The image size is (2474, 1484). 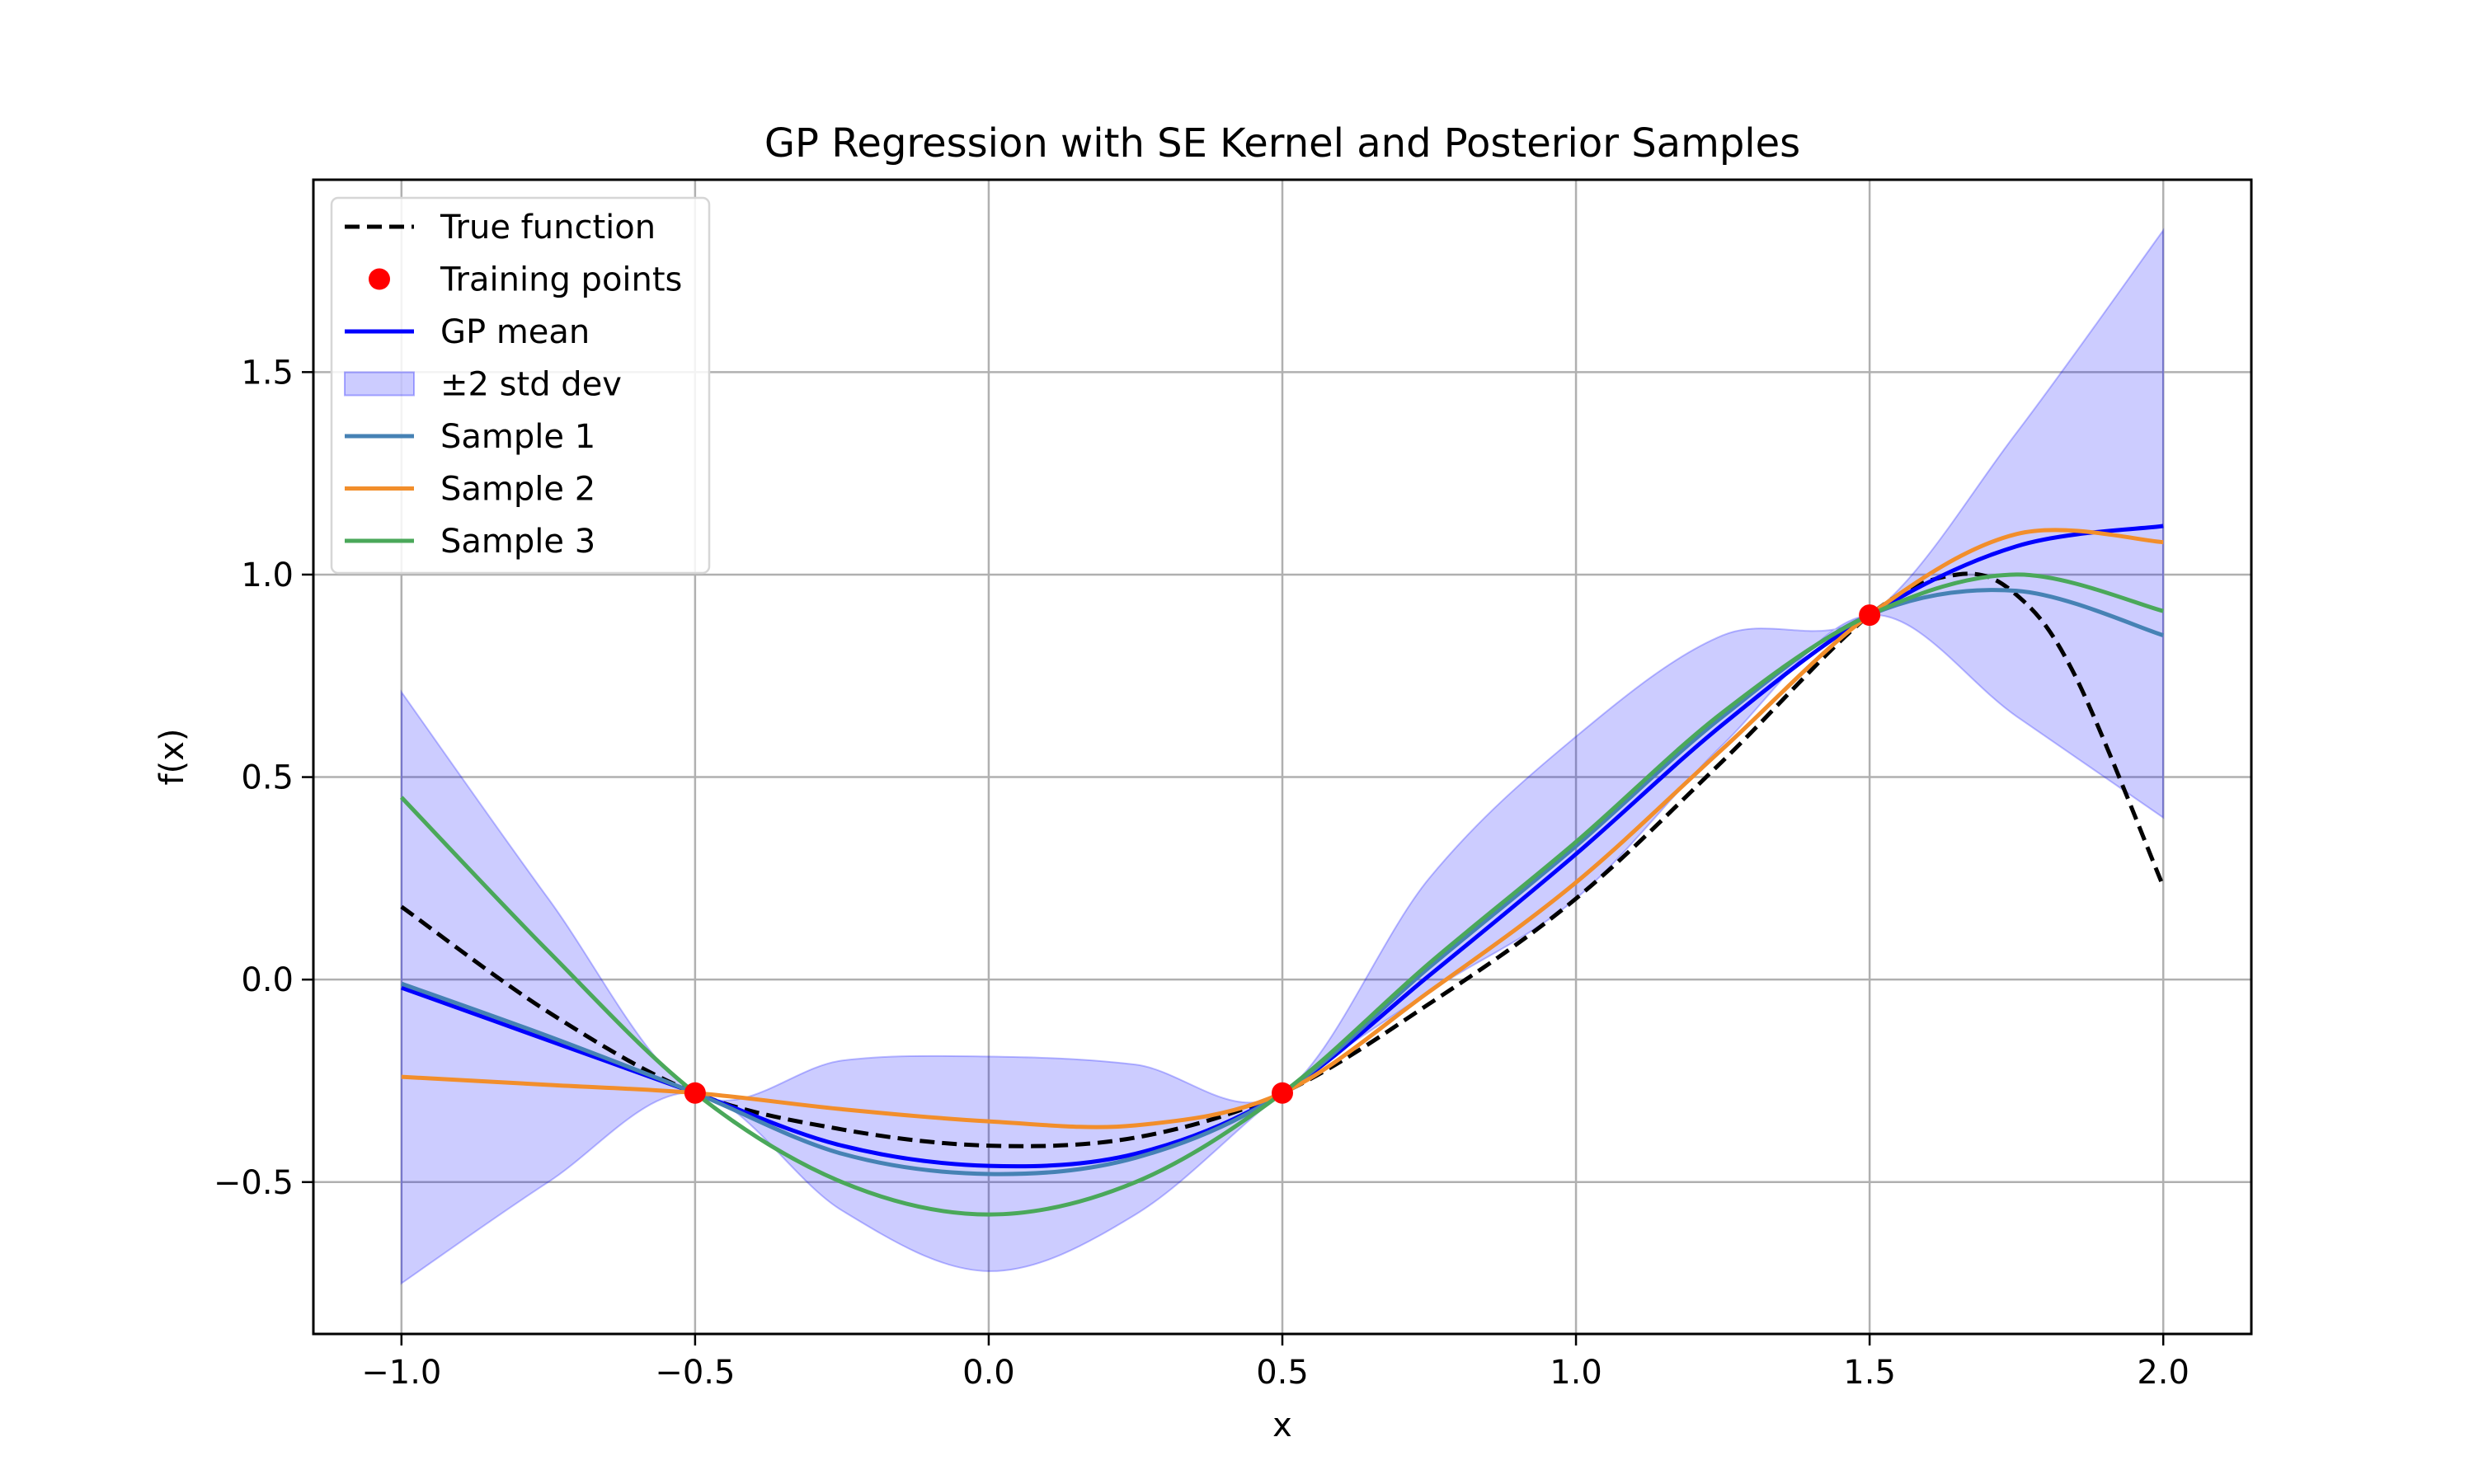 I want to click on legend-label: Sample 1, so click(x=517, y=437).